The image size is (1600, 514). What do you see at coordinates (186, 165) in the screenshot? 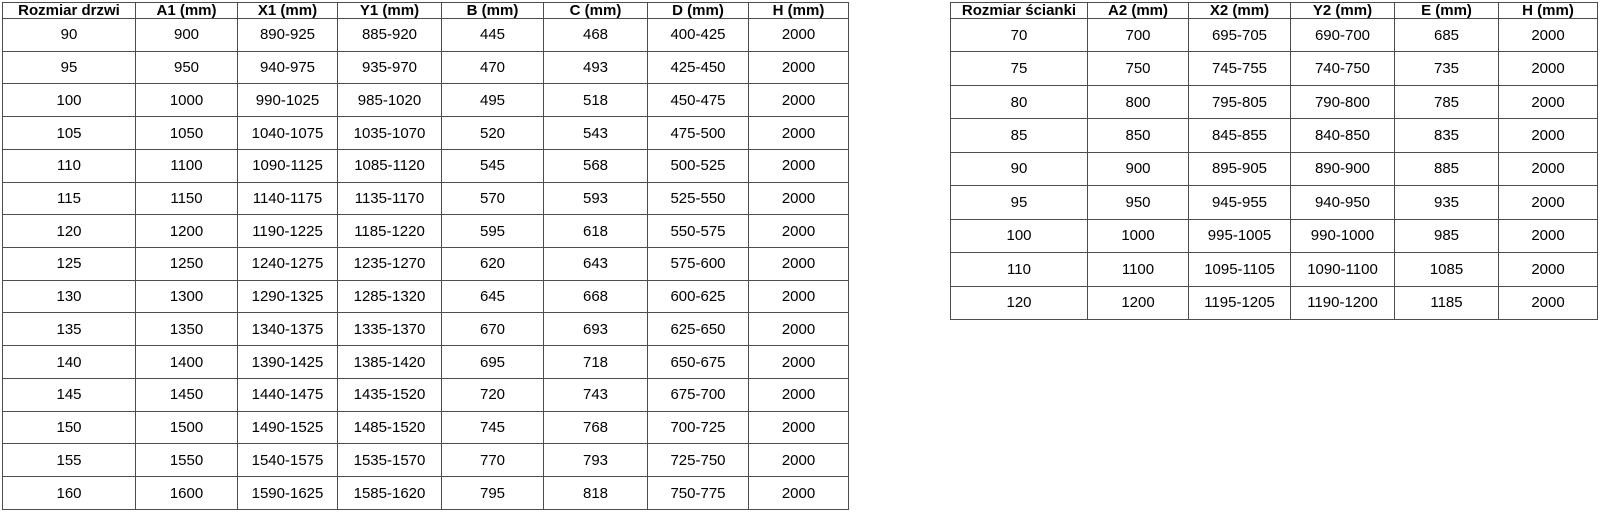
I see `table-cell: 1100` at bounding box center [186, 165].